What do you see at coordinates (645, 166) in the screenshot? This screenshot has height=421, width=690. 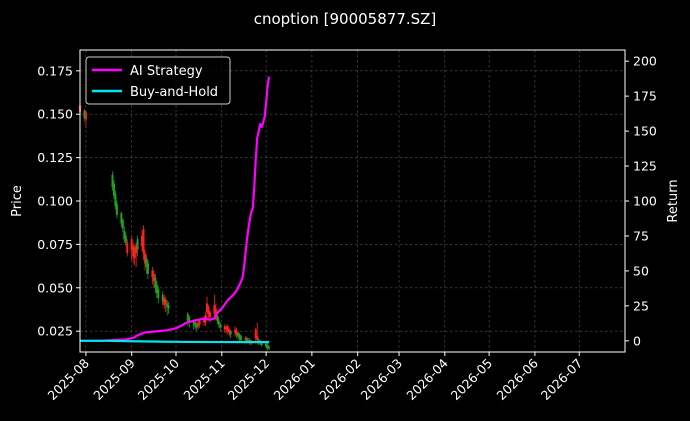 I see `right-tick-label: 125` at bounding box center [645, 166].